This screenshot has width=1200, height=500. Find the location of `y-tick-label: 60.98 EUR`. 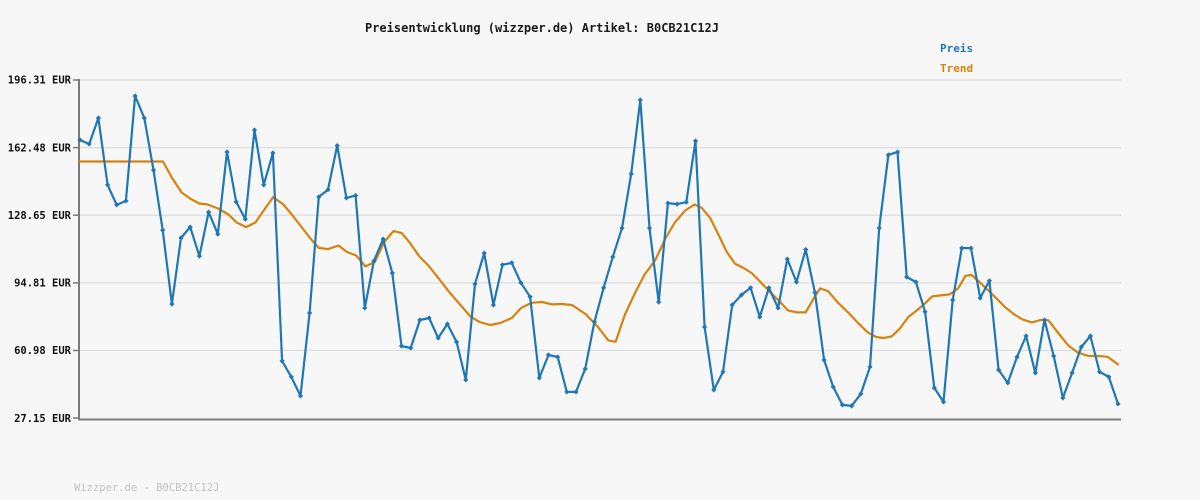

y-tick-label: 60.98 EUR is located at coordinates (43, 351).